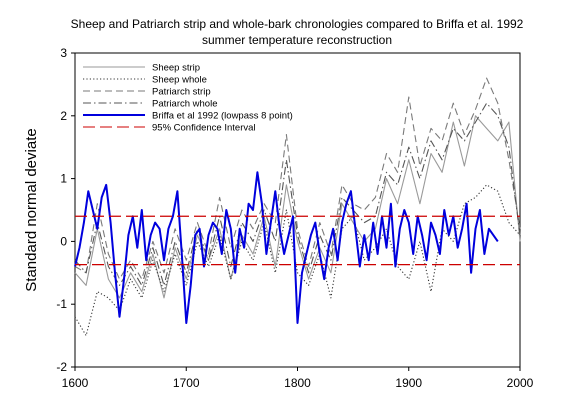 The height and width of the screenshot is (402, 567). Describe the element at coordinates (61, 367) in the screenshot. I see `y-tick-label: -2` at that location.